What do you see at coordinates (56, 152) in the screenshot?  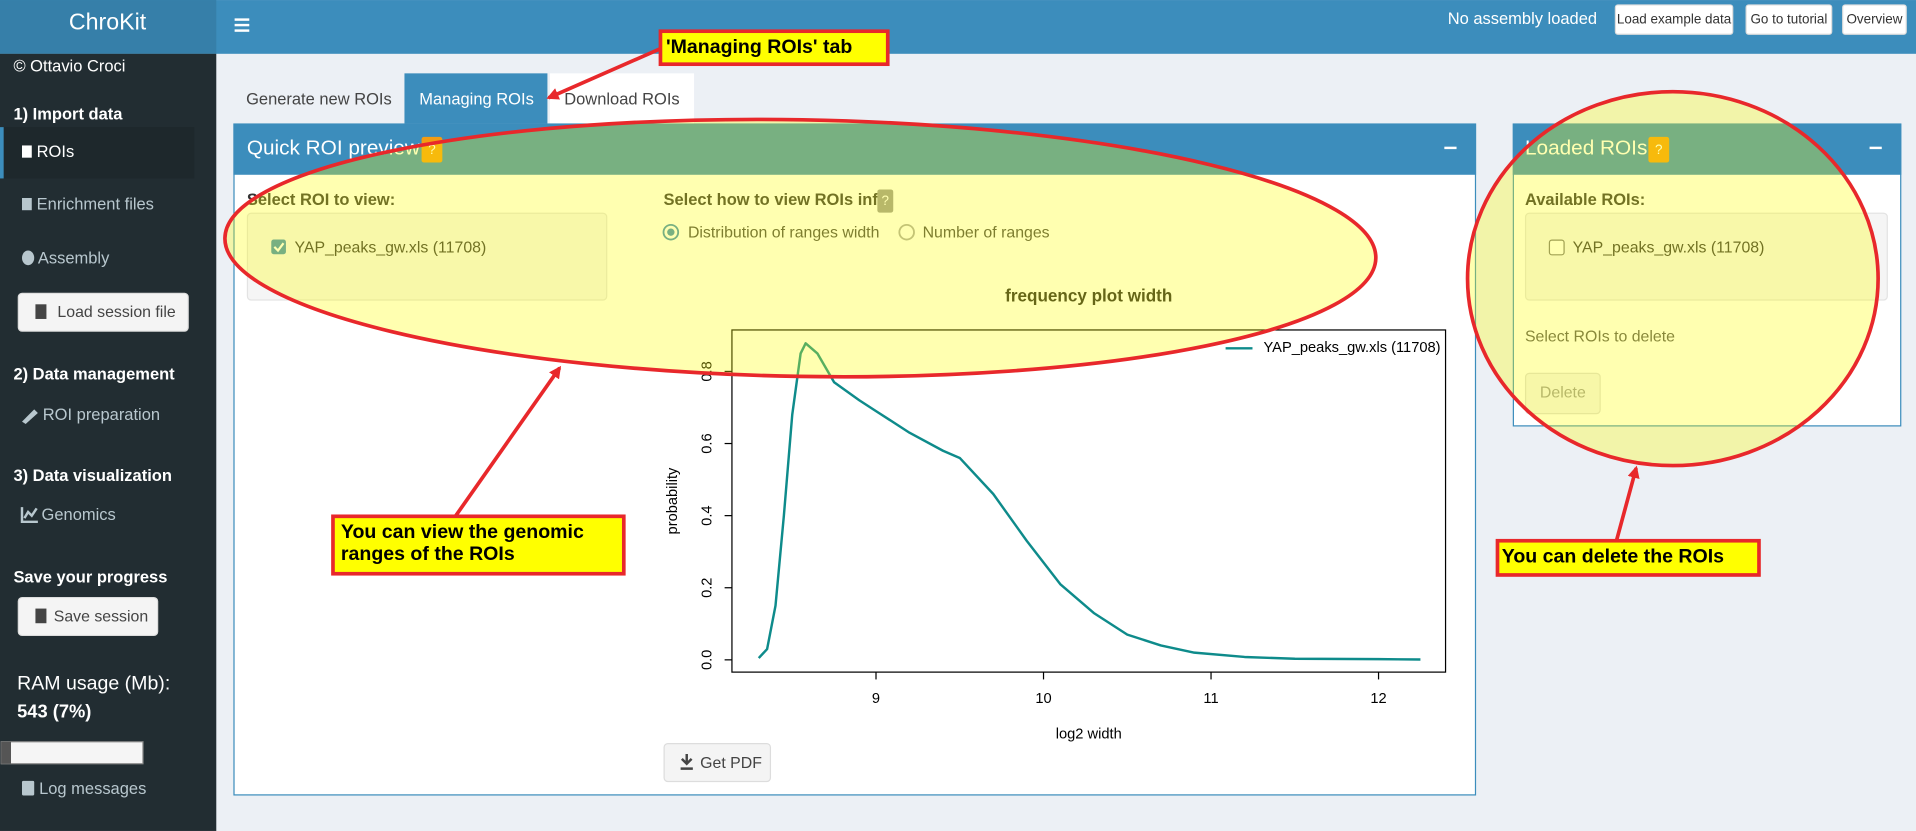 I see `nav-label: ROIs` at bounding box center [56, 152].